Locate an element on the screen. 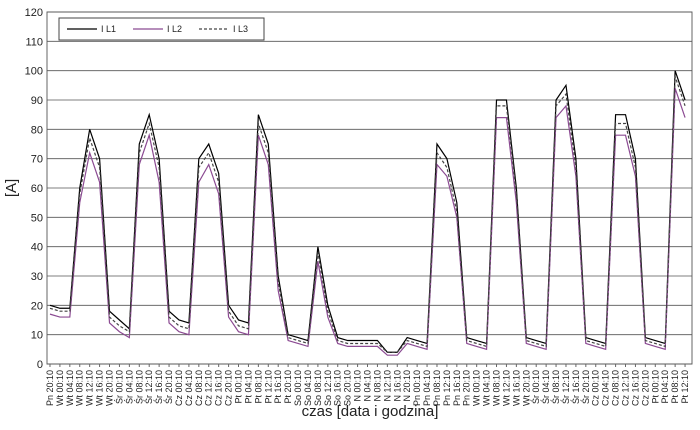  y-tick-label: 0 is located at coordinates (40, 365).